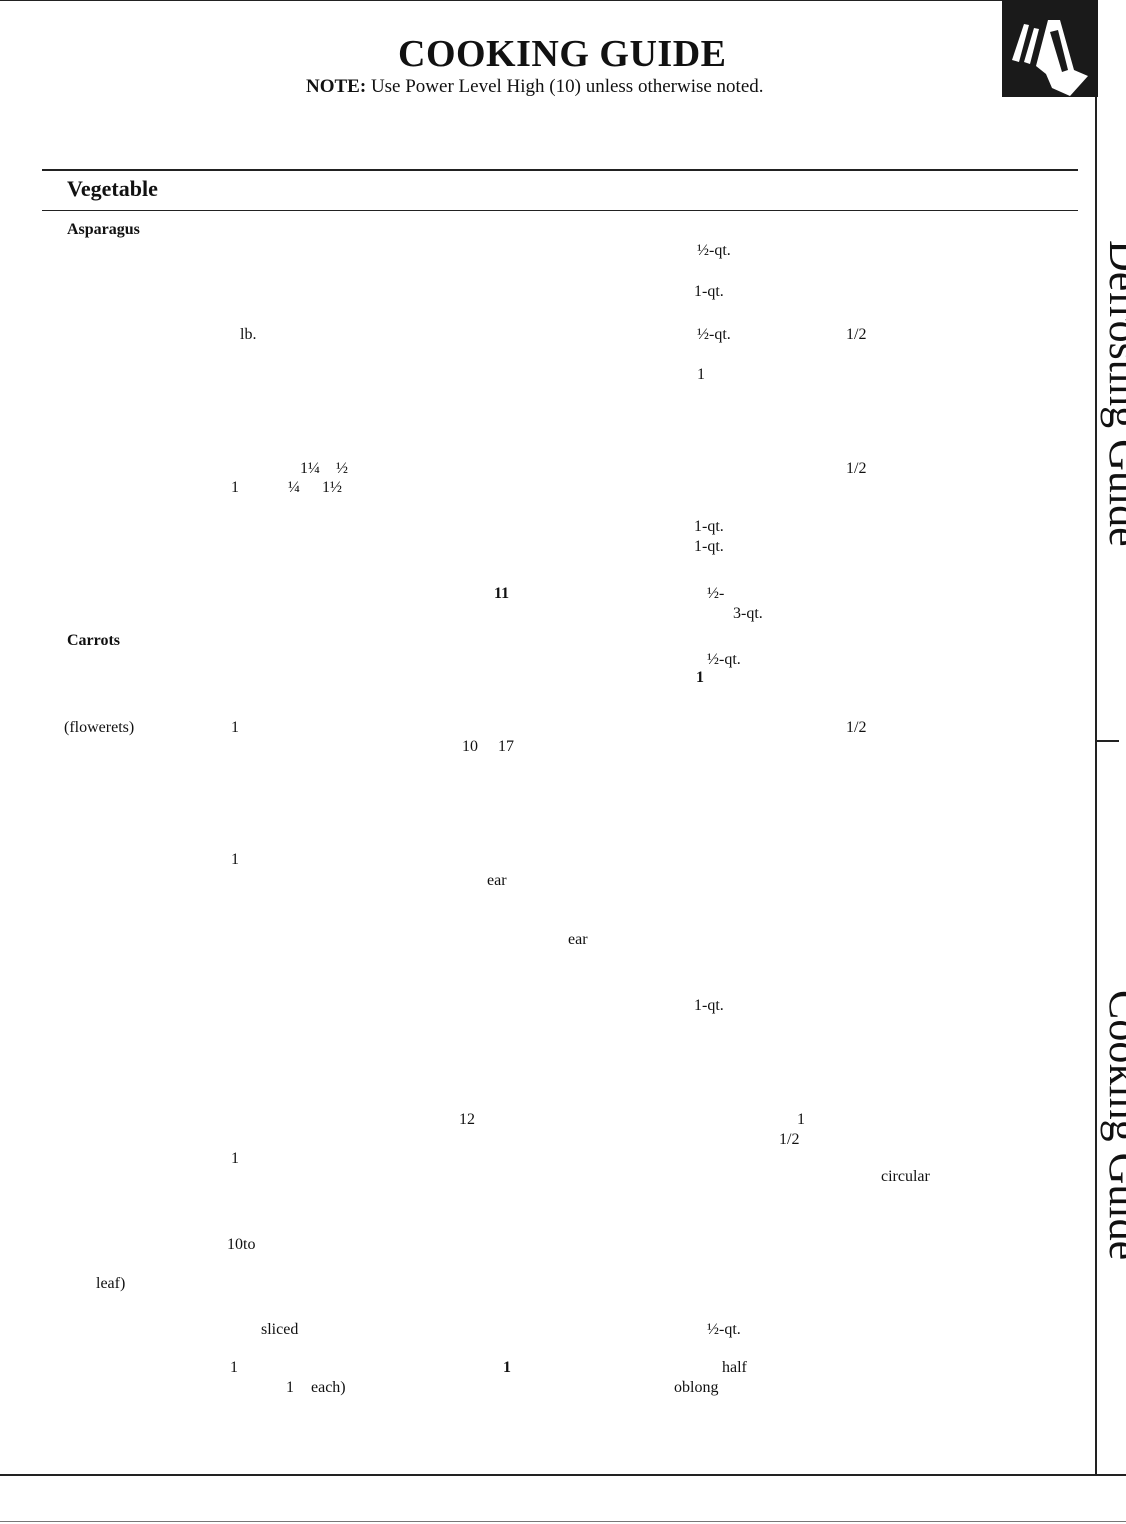 The height and width of the screenshot is (1524, 1126). Describe the element at coordinates (336, 86) in the screenshot. I see `note-label: NOTE:` at that location.